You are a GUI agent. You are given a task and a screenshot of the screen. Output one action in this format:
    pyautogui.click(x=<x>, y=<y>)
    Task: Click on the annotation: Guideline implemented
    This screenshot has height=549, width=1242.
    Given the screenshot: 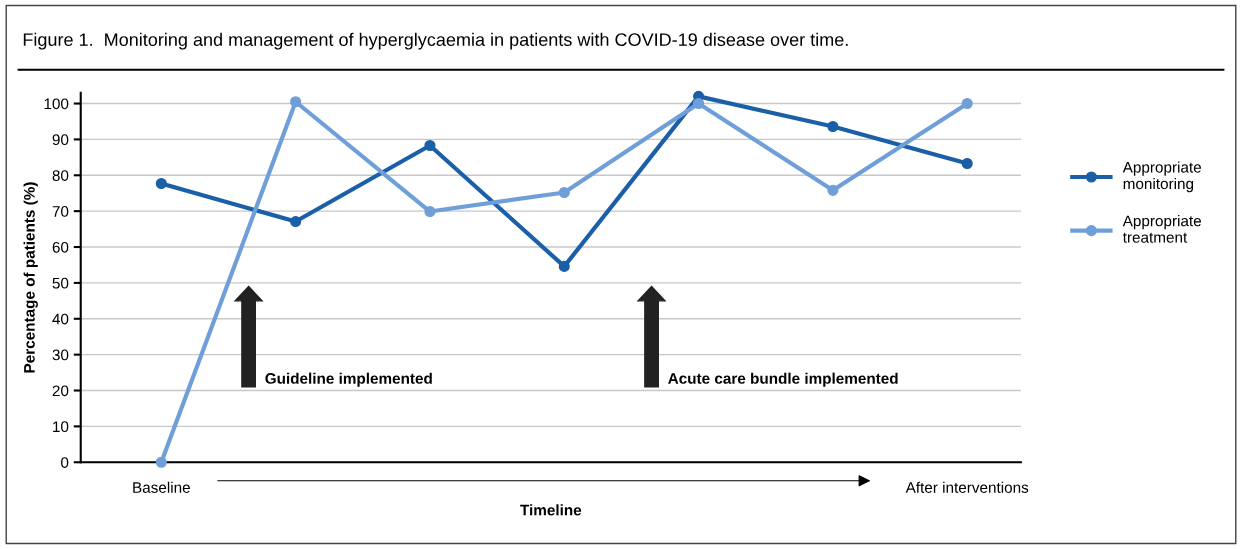 What is the action you would take?
    pyautogui.click(x=348, y=379)
    